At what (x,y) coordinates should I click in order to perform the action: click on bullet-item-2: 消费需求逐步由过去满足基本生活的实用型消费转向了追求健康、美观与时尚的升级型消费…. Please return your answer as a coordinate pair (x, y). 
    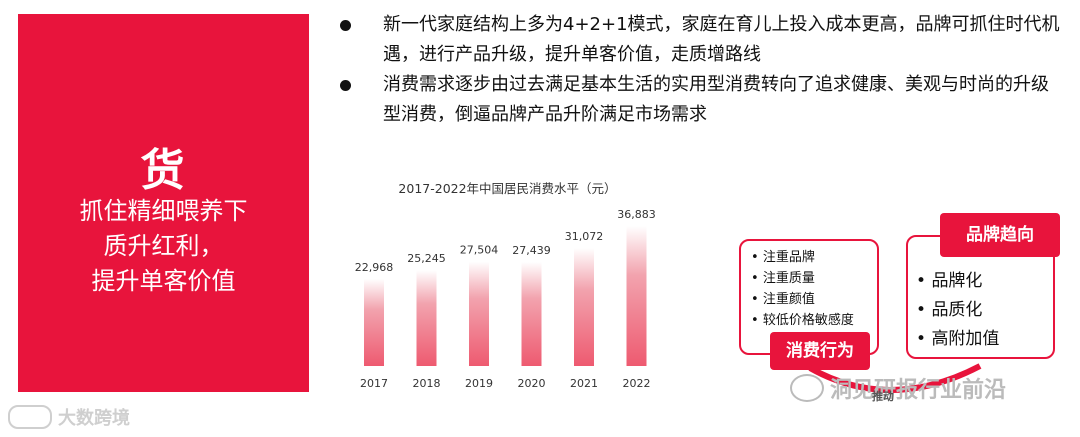
    Looking at the image, I should click on (700, 100).